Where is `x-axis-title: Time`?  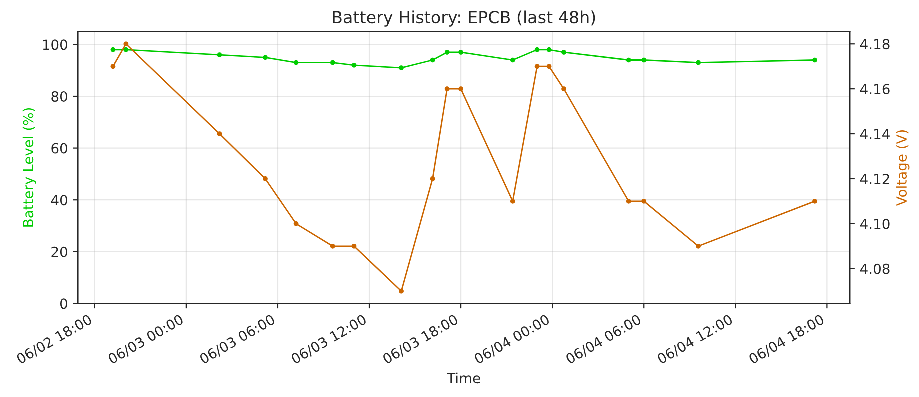 x-axis-title: Time is located at coordinates (463, 378).